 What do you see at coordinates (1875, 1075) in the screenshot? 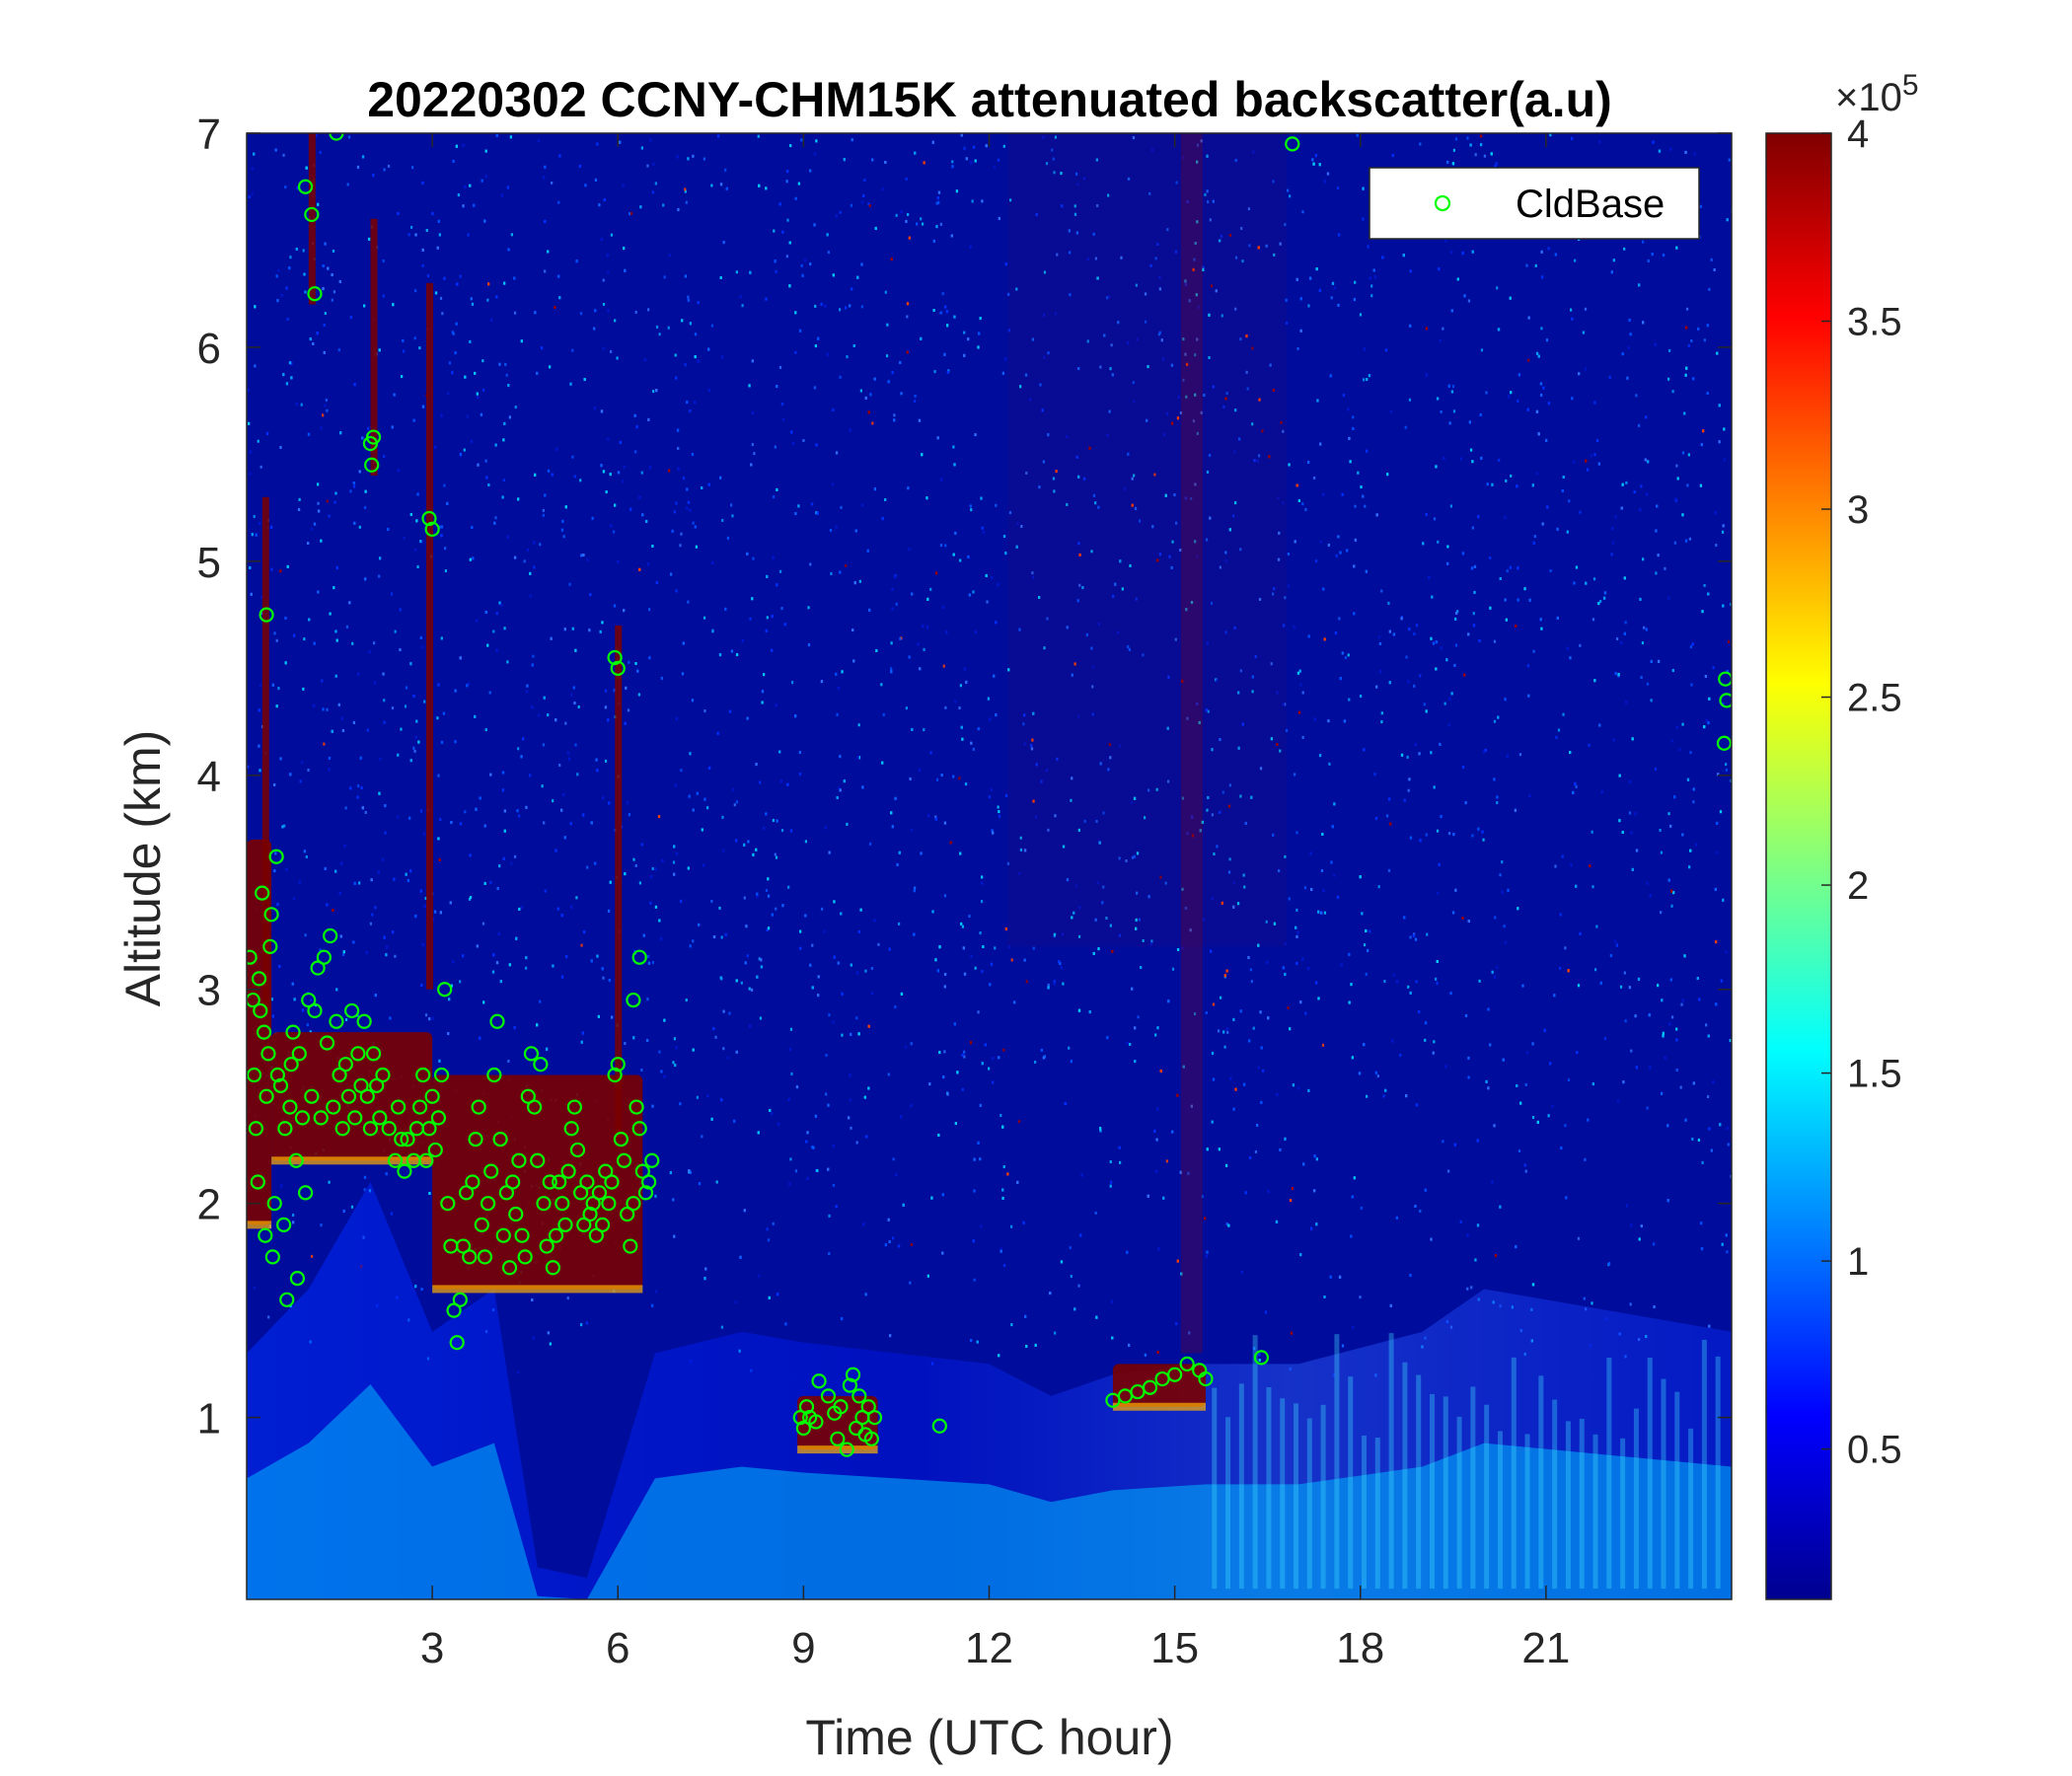
I see `colorbar-tick-label: 1.5` at bounding box center [1875, 1075].